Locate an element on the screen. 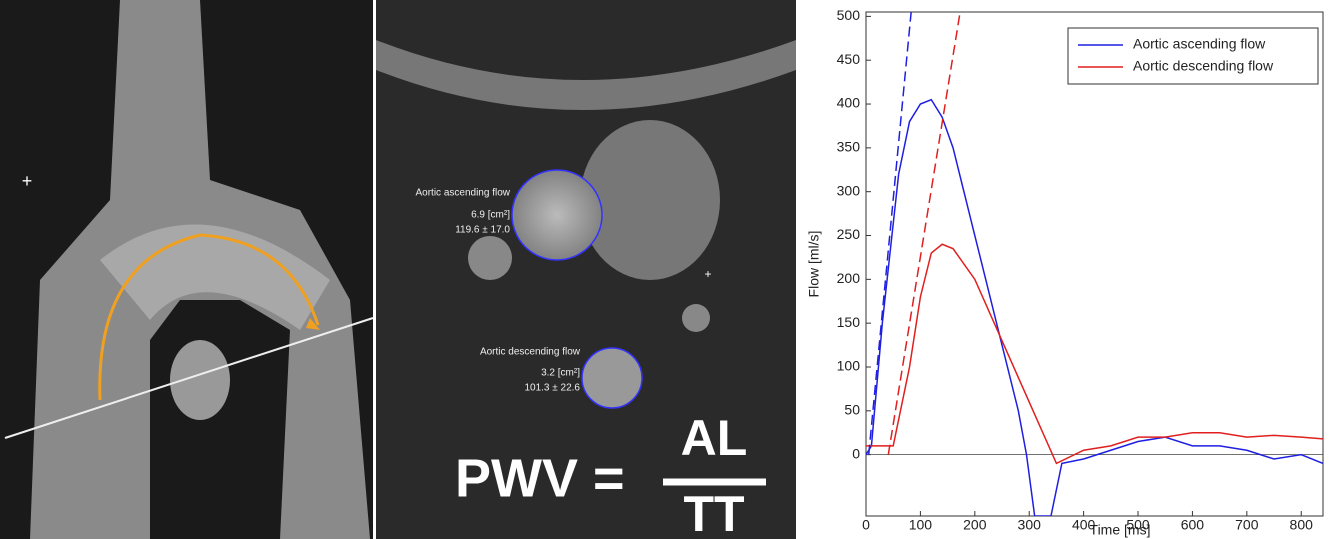 The image size is (1331, 539). x-tick-label: 300 is located at coordinates (1030, 525).